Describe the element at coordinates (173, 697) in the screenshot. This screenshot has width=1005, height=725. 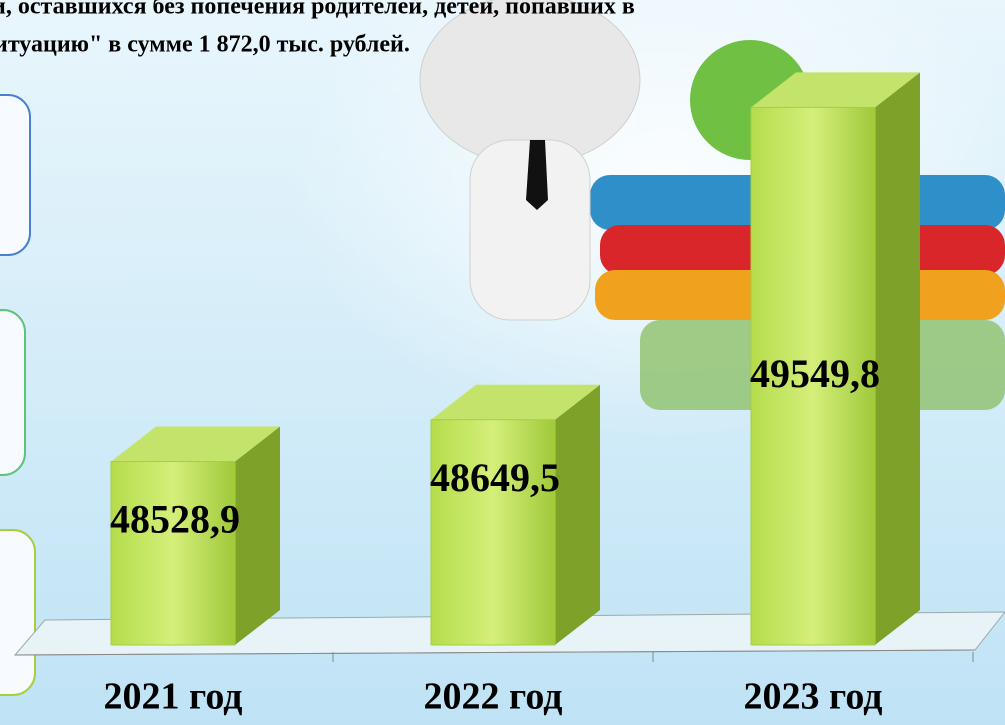
I see `x-tick-label: 2021 год` at that location.